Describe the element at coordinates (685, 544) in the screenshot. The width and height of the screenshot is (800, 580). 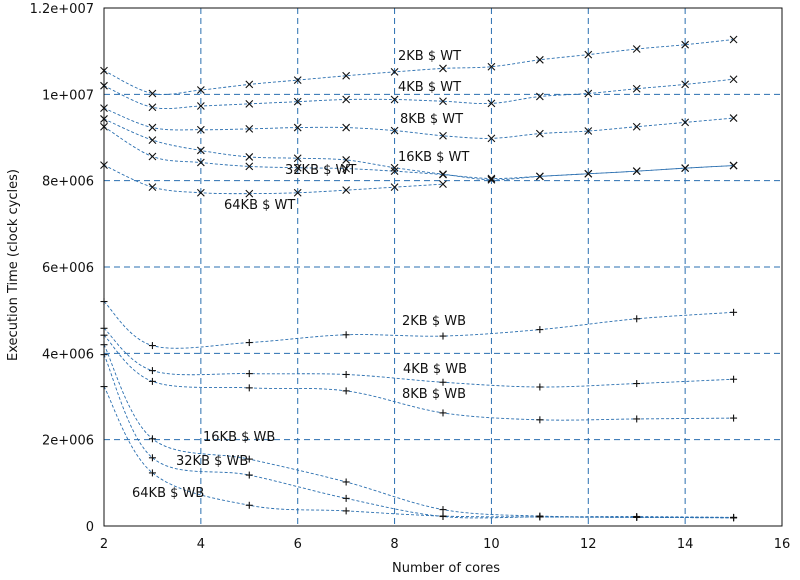
I see `x-tick-label: 14` at that location.